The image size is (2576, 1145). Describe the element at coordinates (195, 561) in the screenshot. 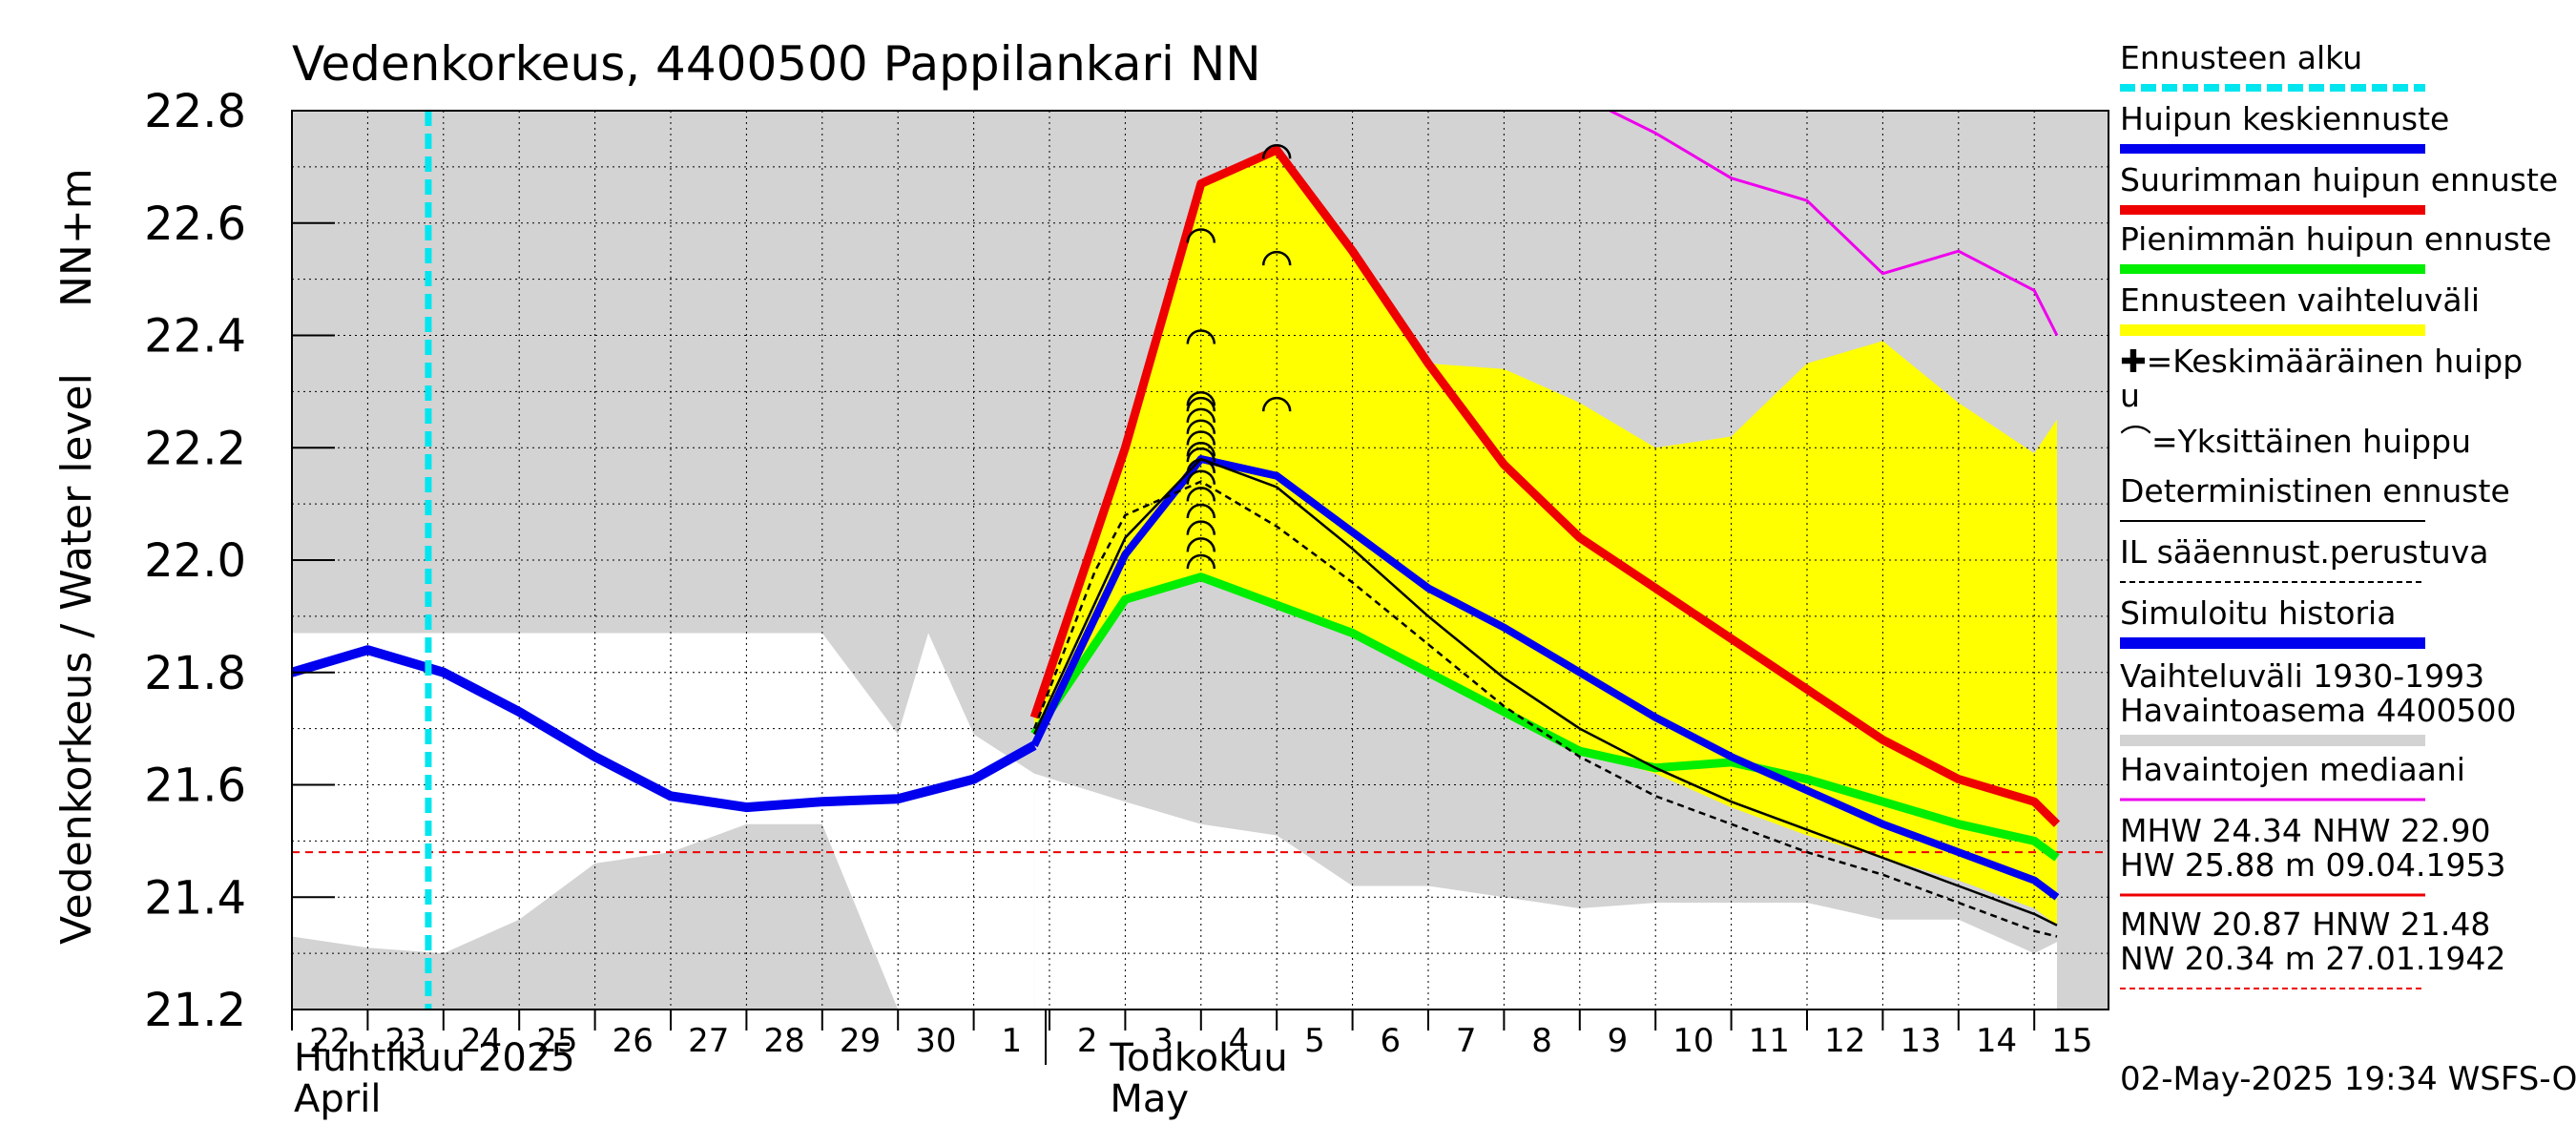

I see `y-tick-label: 22.0` at that location.